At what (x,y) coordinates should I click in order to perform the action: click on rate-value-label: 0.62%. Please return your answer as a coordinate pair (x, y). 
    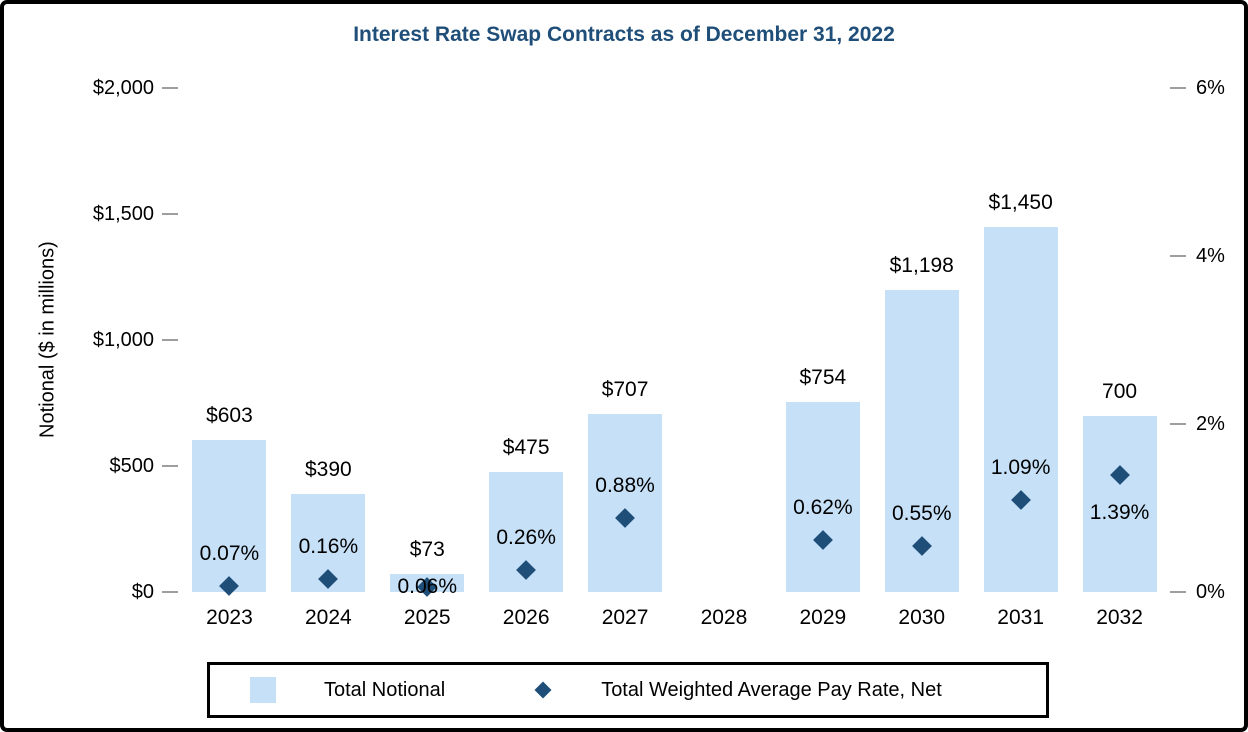
    Looking at the image, I should click on (823, 507).